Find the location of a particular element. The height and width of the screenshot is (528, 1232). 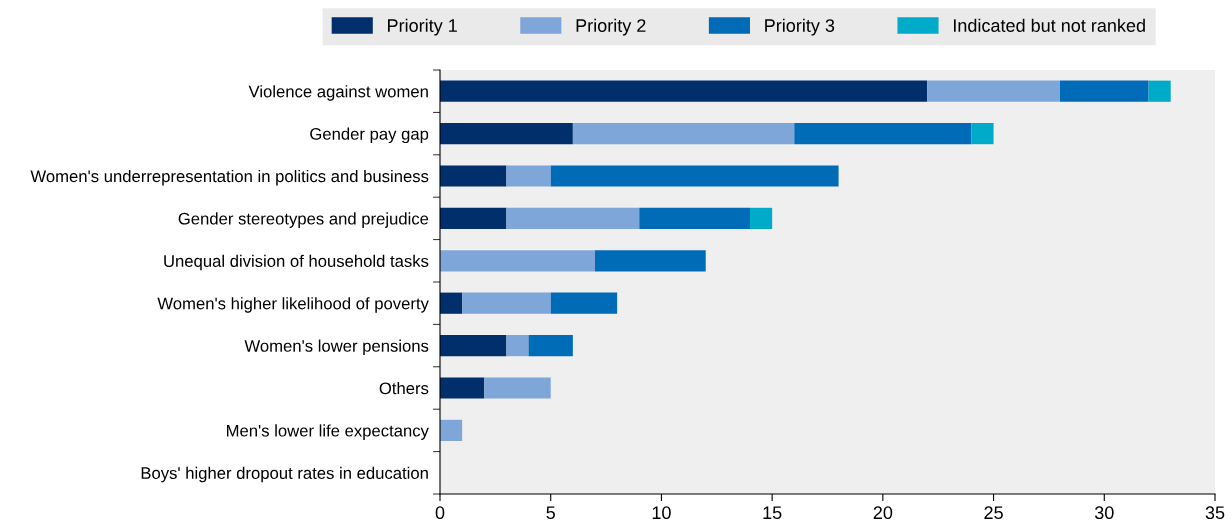

x-tick-label: 25 is located at coordinates (993, 513).